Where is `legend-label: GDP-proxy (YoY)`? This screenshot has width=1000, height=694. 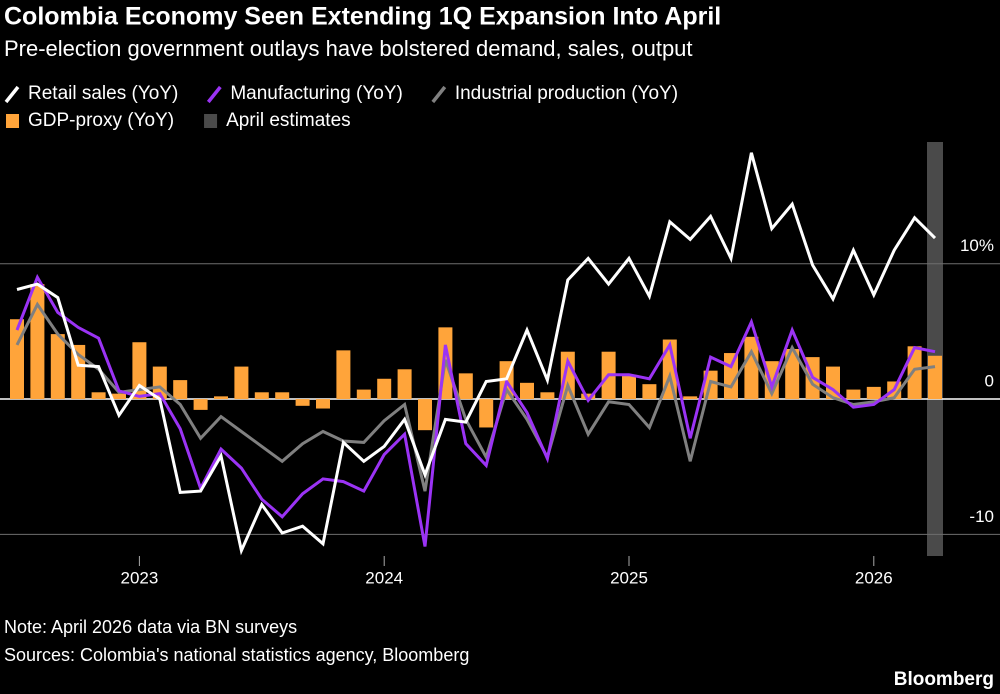
legend-label: GDP-proxy (YoY) is located at coordinates (101, 120).